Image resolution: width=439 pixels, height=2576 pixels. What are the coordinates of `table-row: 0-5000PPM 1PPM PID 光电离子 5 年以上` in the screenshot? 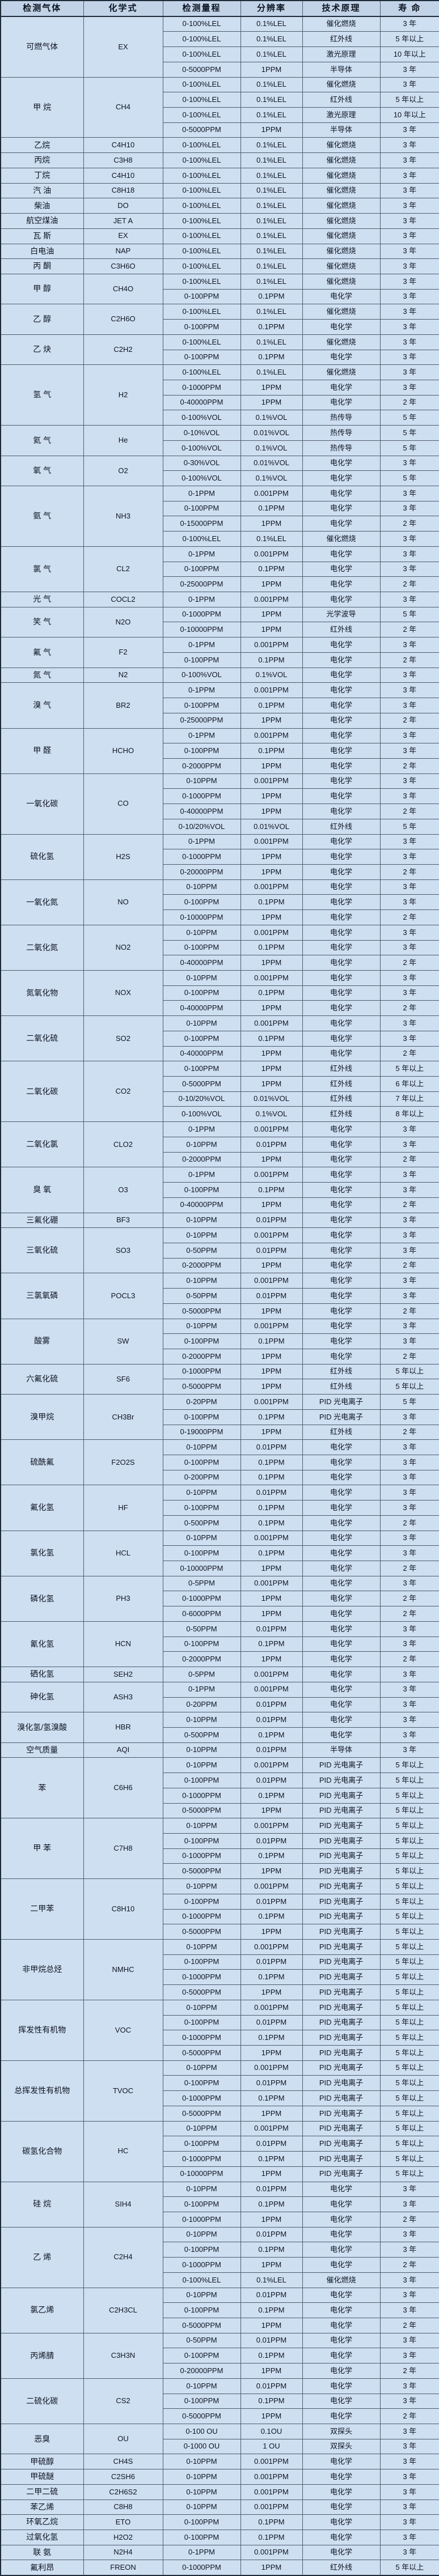 It's located at (220, 1992).